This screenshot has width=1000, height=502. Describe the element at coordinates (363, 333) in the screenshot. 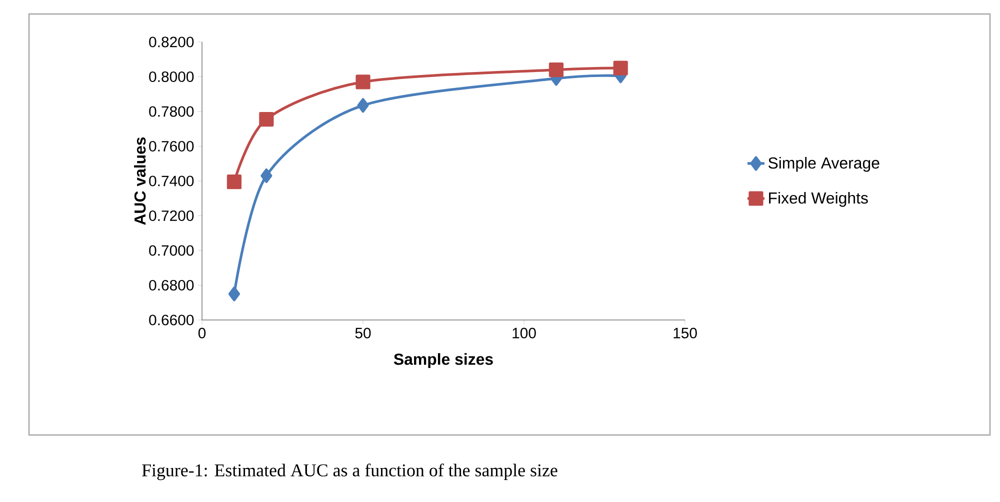

I see `x-tick-label: 50` at that location.